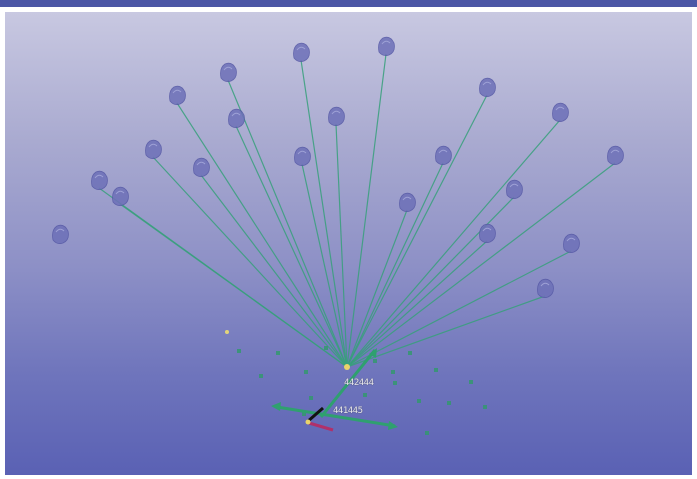 The width and height of the screenshot is (697, 479). Describe the element at coordinates (348, 411) in the screenshot. I see `gizmo-readout: 441445` at that location.